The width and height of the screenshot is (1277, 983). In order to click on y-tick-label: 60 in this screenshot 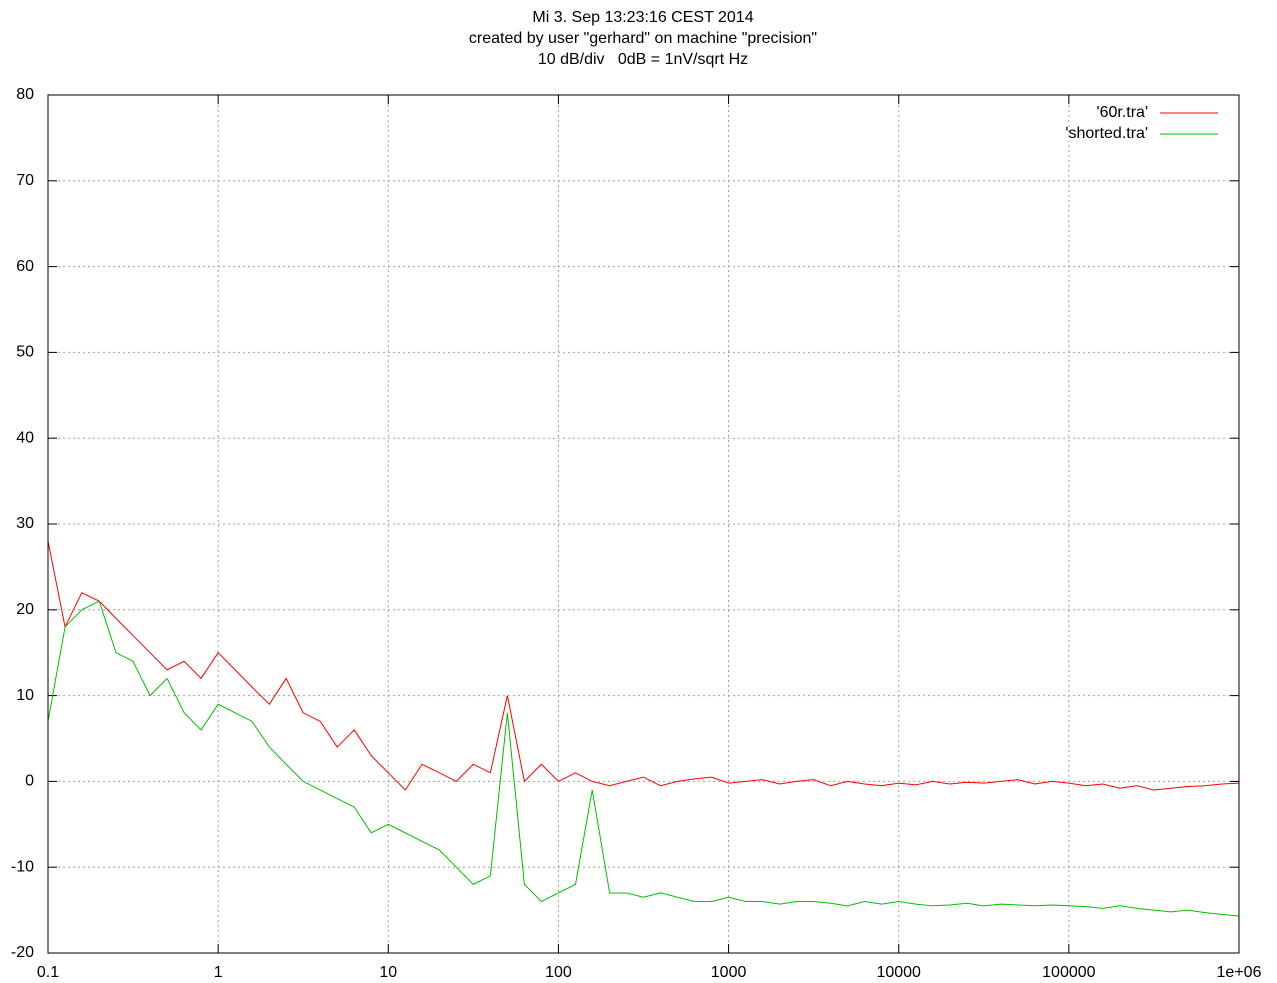, I will do `click(25, 266)`.